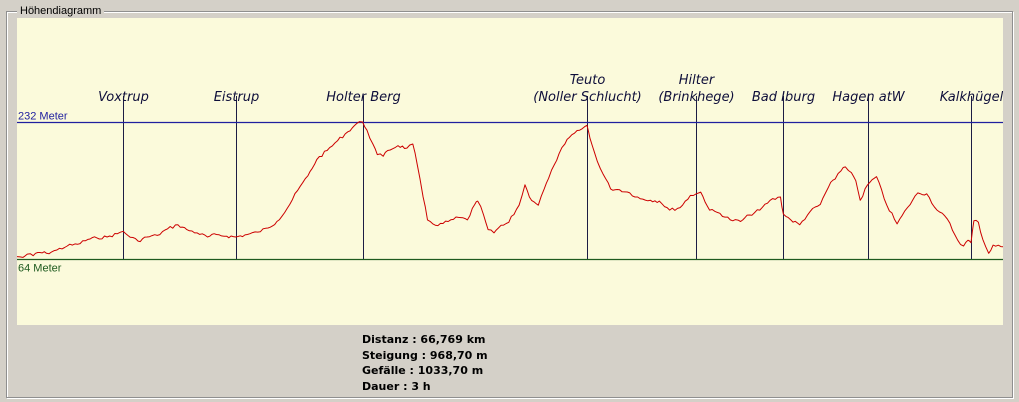  What do you see at coordinates (43, 117) in the screenshot?
I see `reference-label-232: 232 Meter` at bounding box center [43, 117].